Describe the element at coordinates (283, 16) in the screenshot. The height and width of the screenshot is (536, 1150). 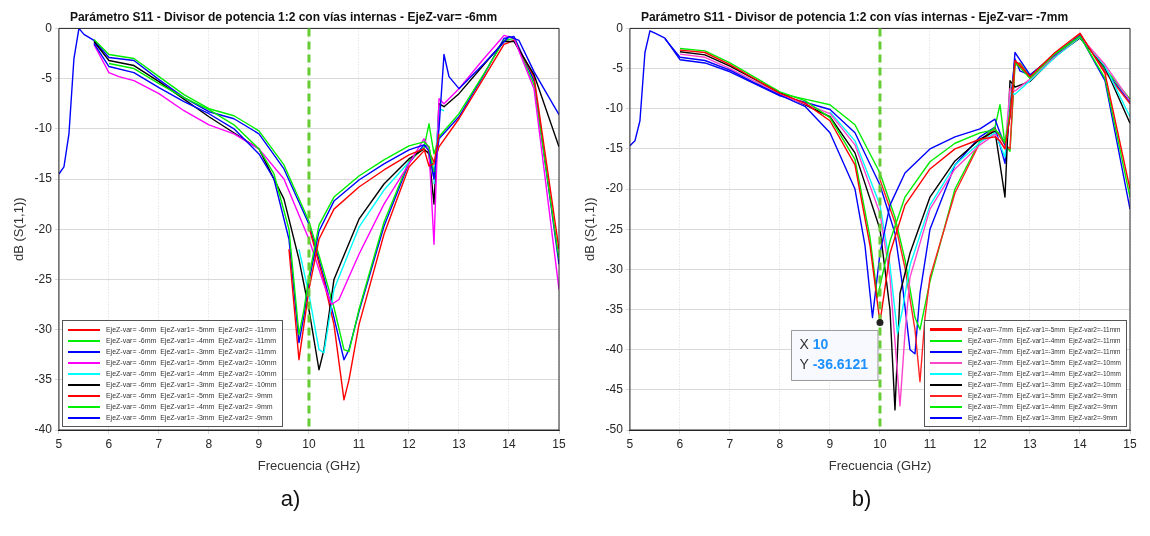
I see `chart-title: Parámetro S11 - Divisor de potencia 1:2 con vías internas - EjeZ-var= -6mm` at that location.